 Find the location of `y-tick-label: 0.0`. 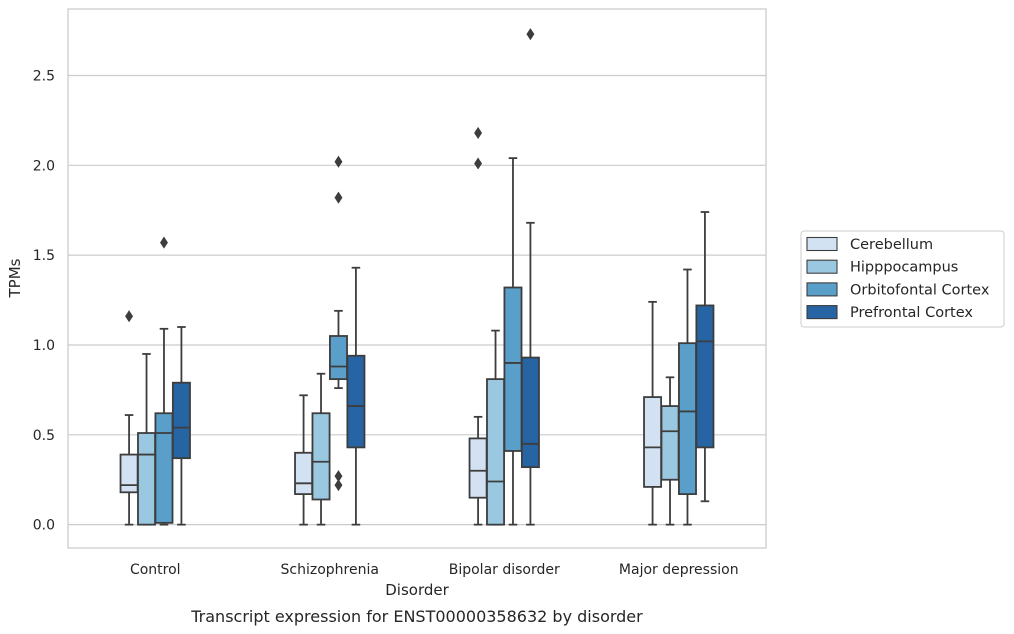

y-tick-label: 0.0 is located at coordinates (44, 526).